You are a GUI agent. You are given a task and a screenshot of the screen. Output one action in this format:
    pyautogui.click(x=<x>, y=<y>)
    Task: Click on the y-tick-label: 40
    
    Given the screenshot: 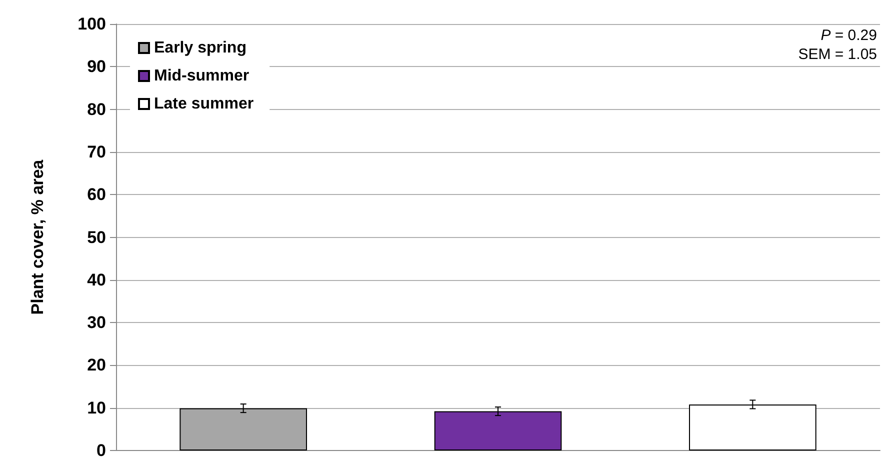 What is the action you would take?
    pyautogui.click(x=96, y=280)
    